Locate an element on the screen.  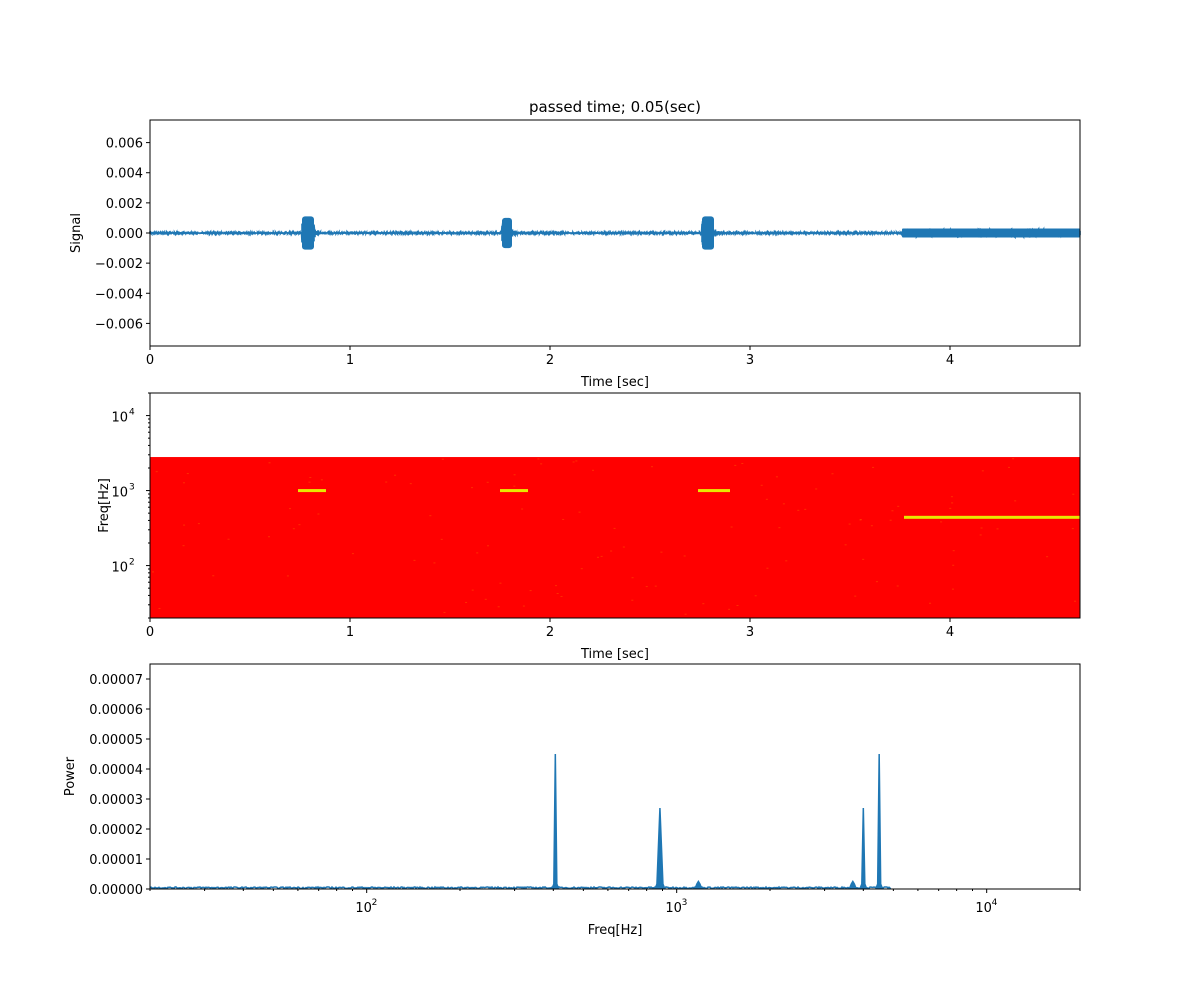
y-tick-exponent: 4 is located at coordinates (132, 413).